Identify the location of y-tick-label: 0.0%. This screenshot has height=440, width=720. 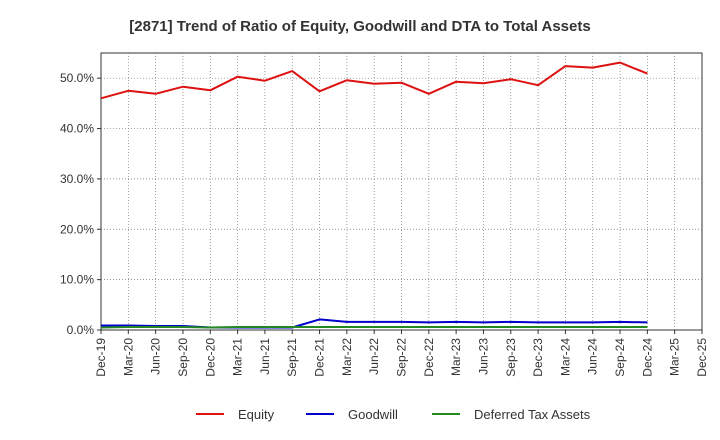
(81, 330).